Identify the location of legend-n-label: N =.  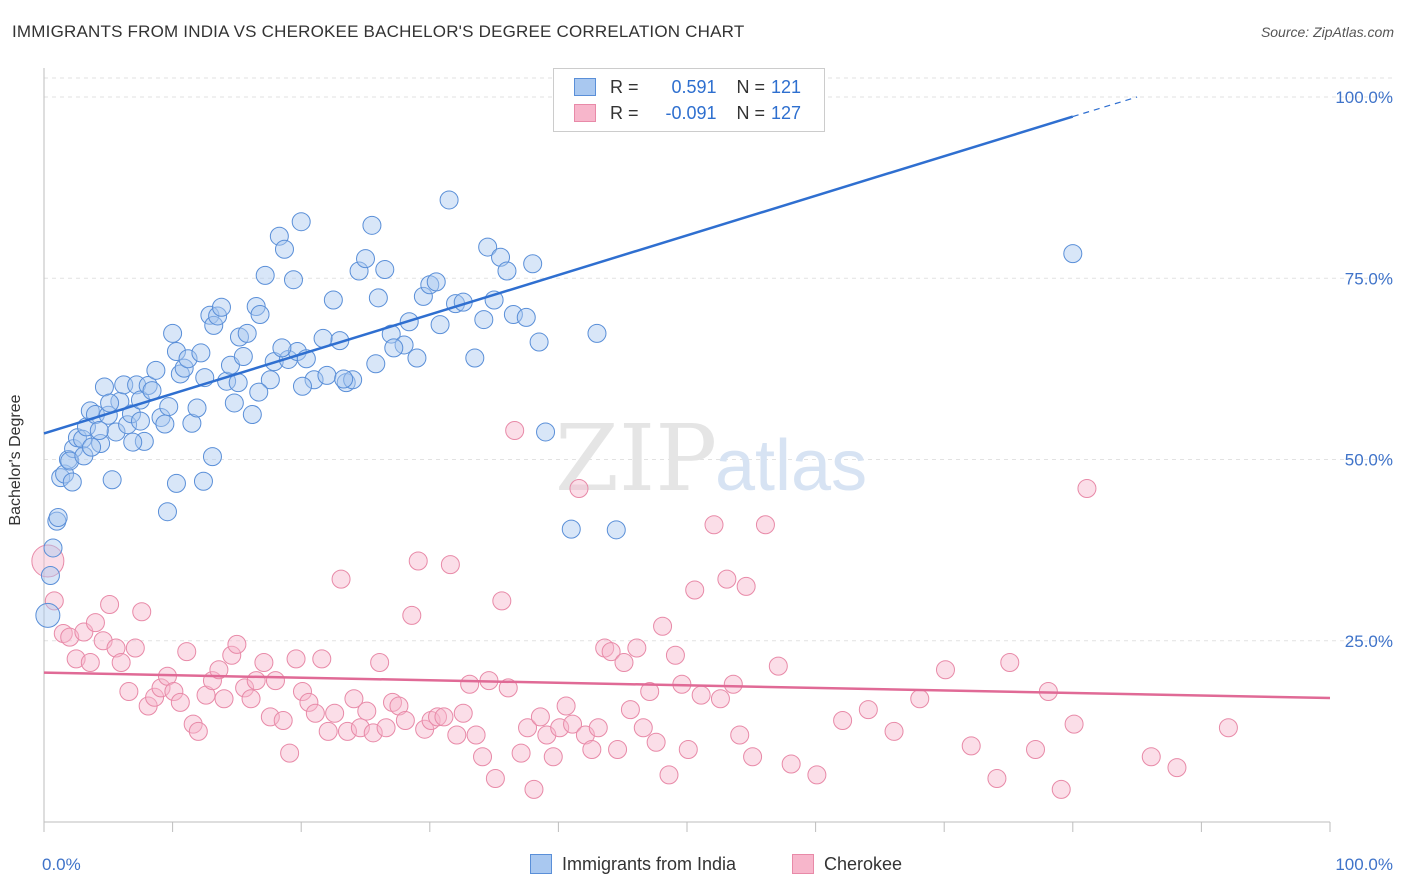
(751, 112).